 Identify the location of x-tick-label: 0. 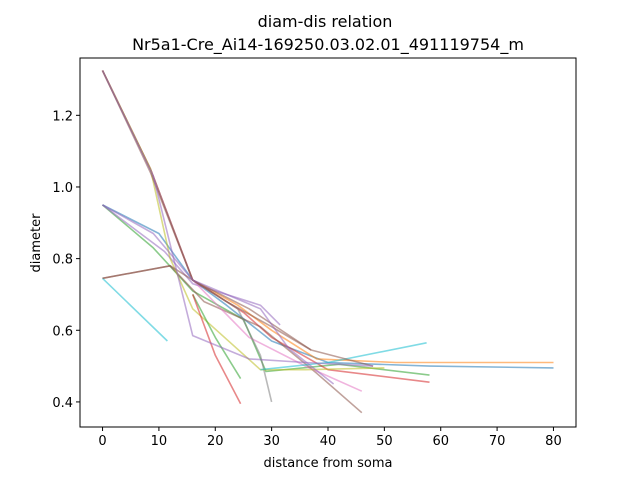
(102, 441).